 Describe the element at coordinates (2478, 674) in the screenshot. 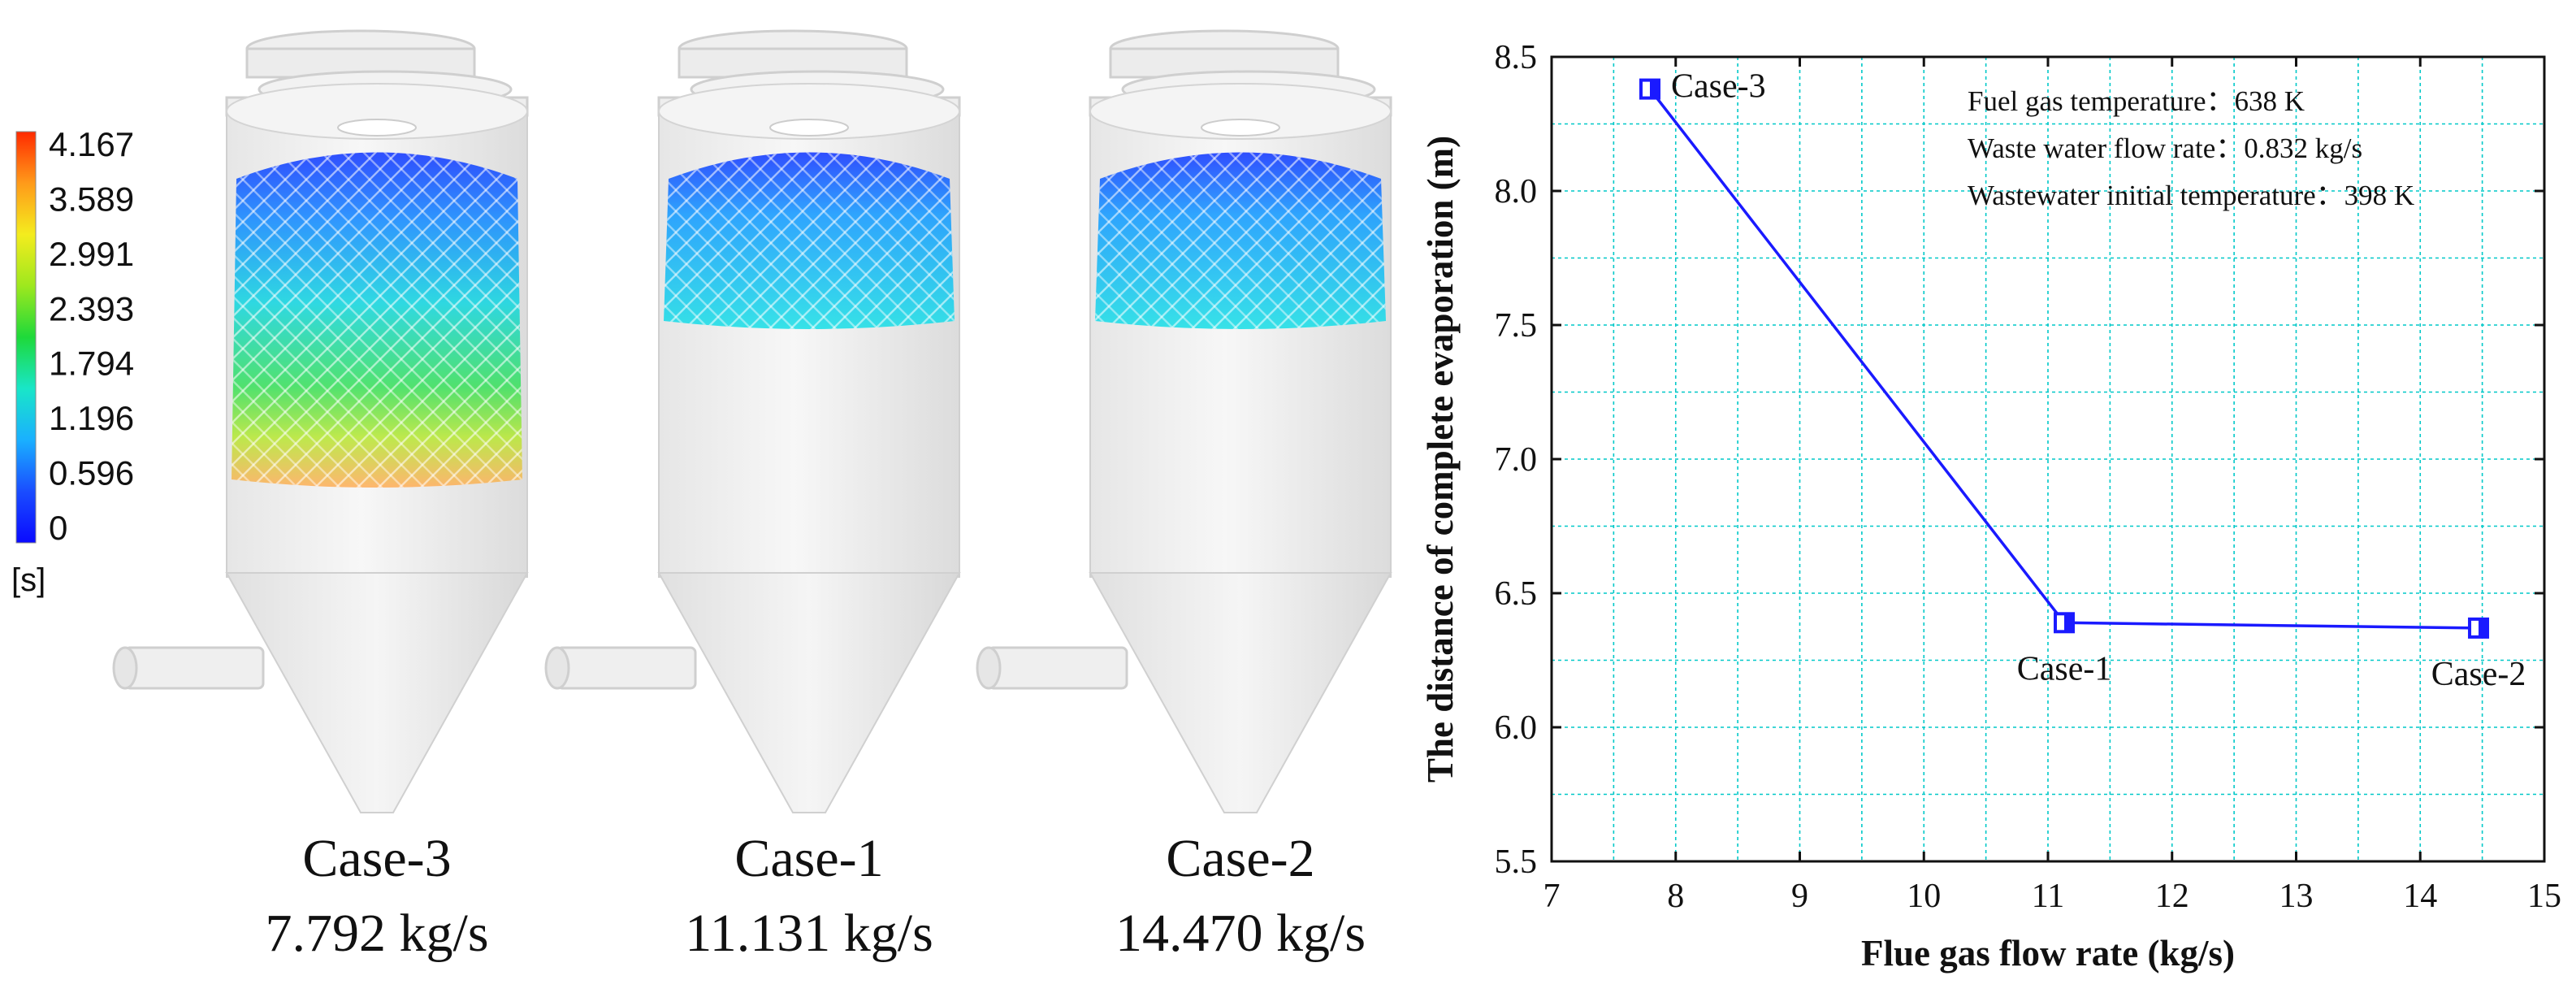

I see `data-point-label: Case-2` at that location.